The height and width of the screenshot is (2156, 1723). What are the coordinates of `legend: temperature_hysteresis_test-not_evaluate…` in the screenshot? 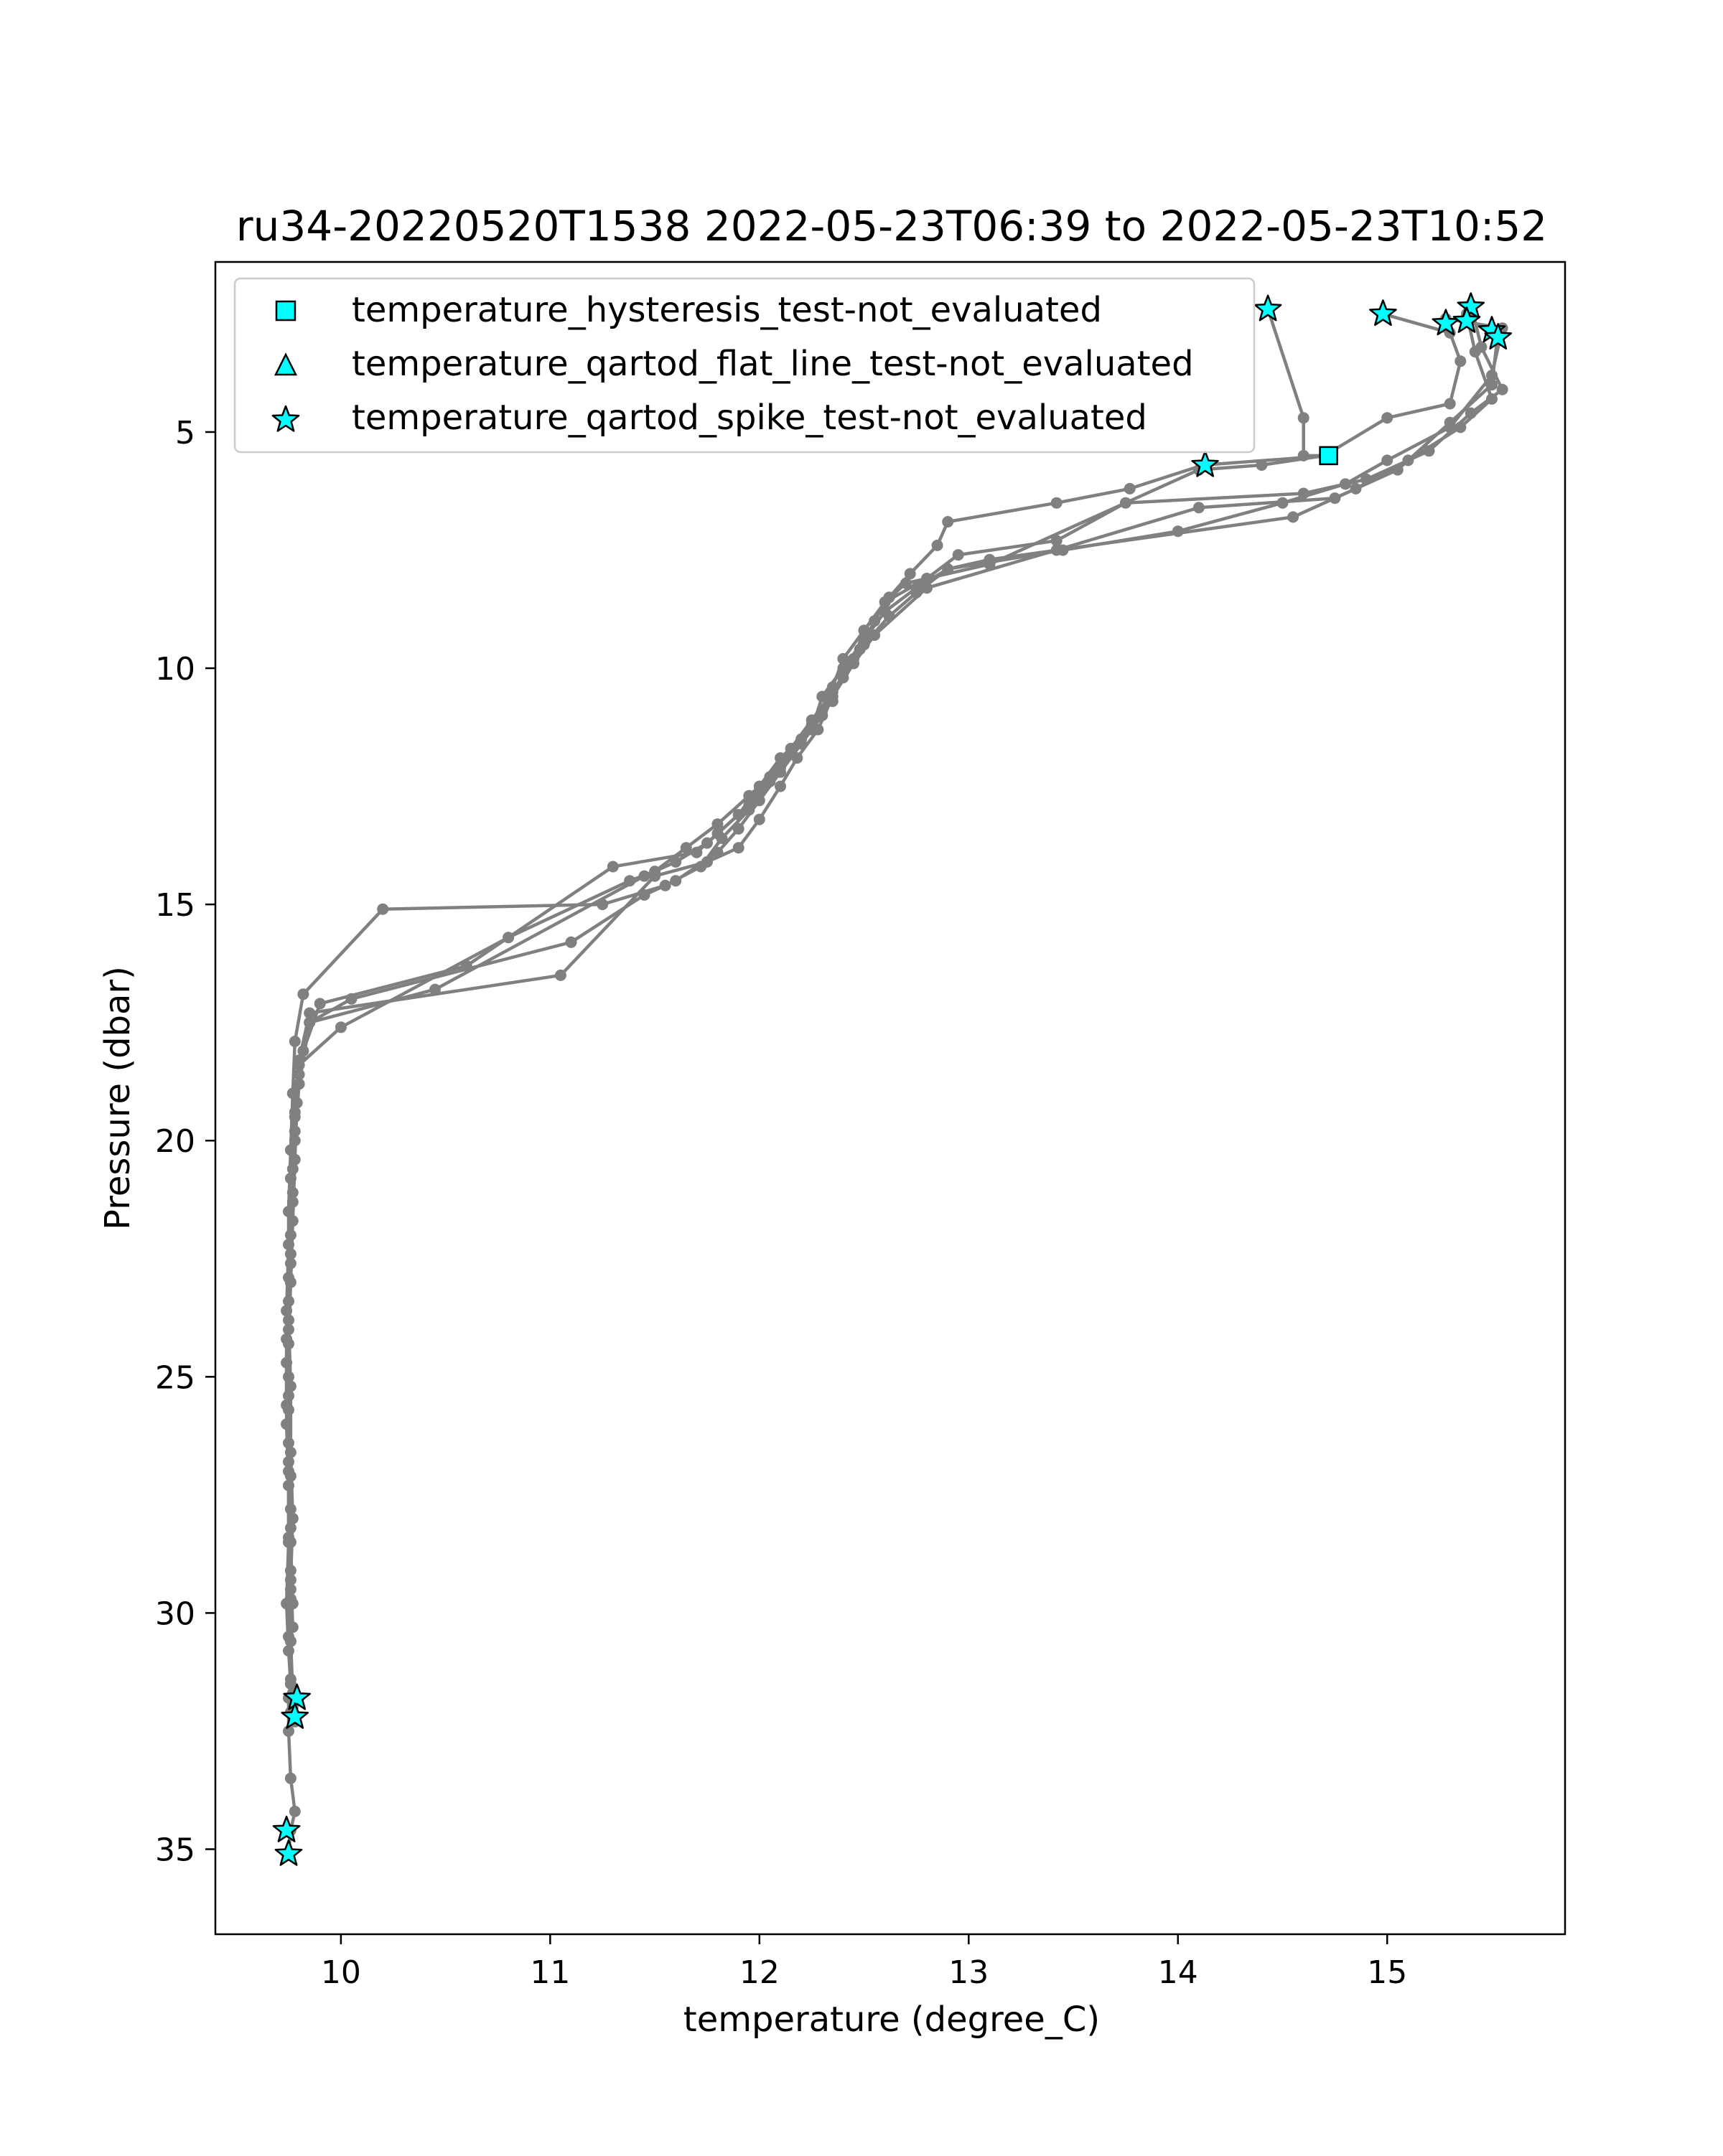 It's located at (744, 365).